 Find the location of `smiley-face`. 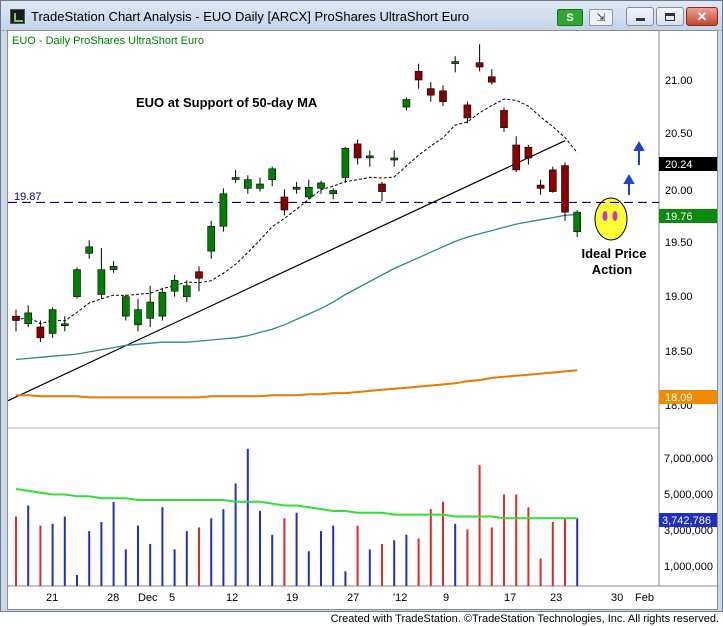

smiley-face is located at coordinates (611, 219).